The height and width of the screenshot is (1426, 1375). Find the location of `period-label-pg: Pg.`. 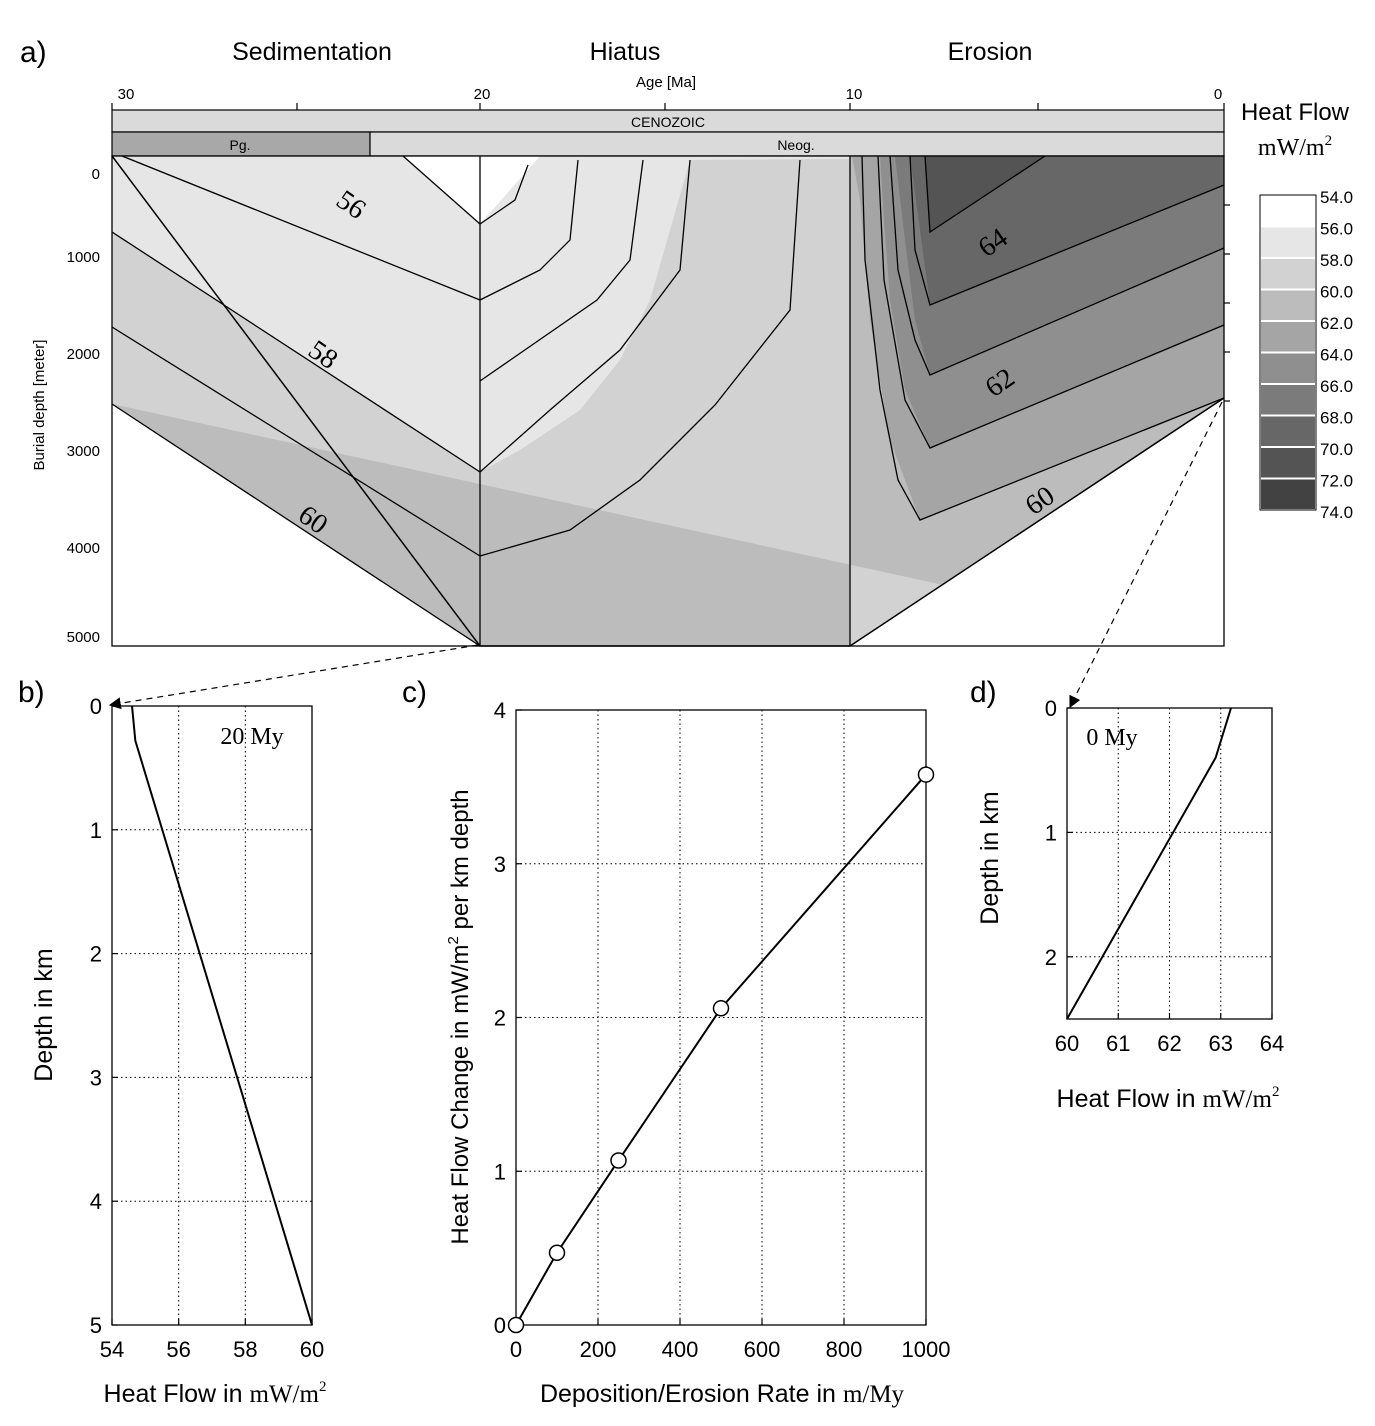

period-label-pg: Pg. is located at coordinates (239, 145).